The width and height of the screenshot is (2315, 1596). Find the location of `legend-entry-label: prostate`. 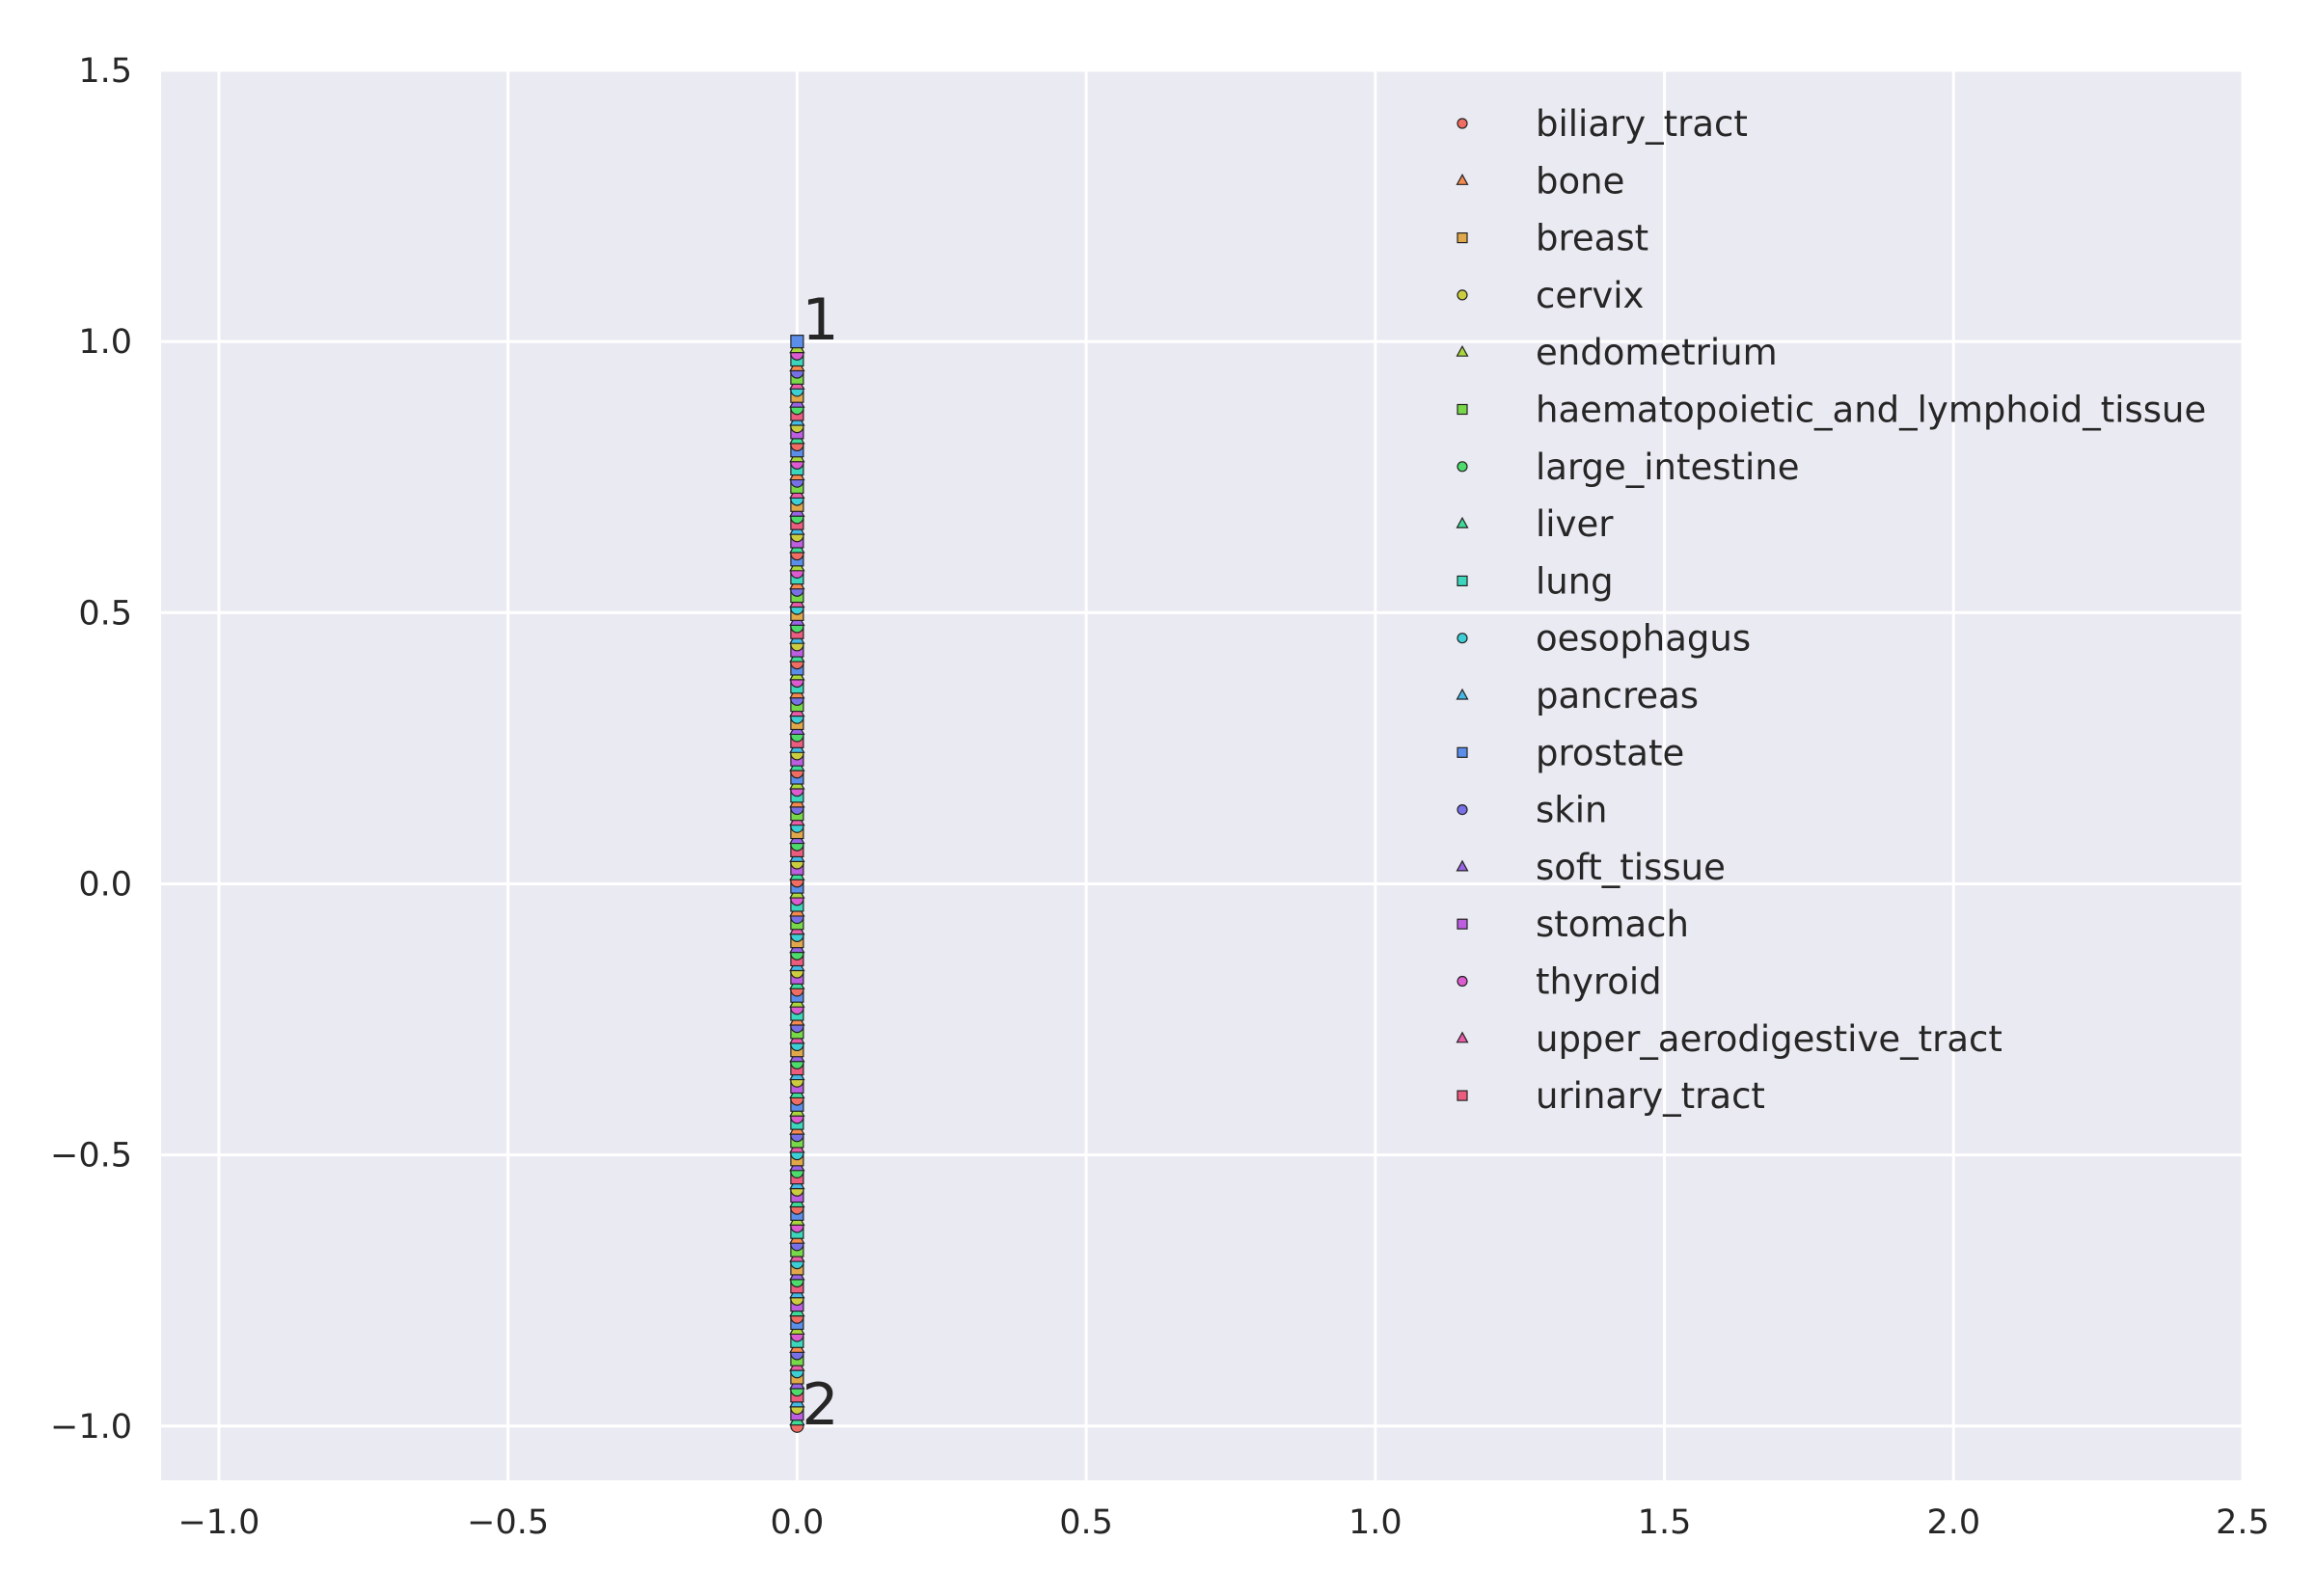

legend-entry-label: prostate is located at coordinates (1610, 752).